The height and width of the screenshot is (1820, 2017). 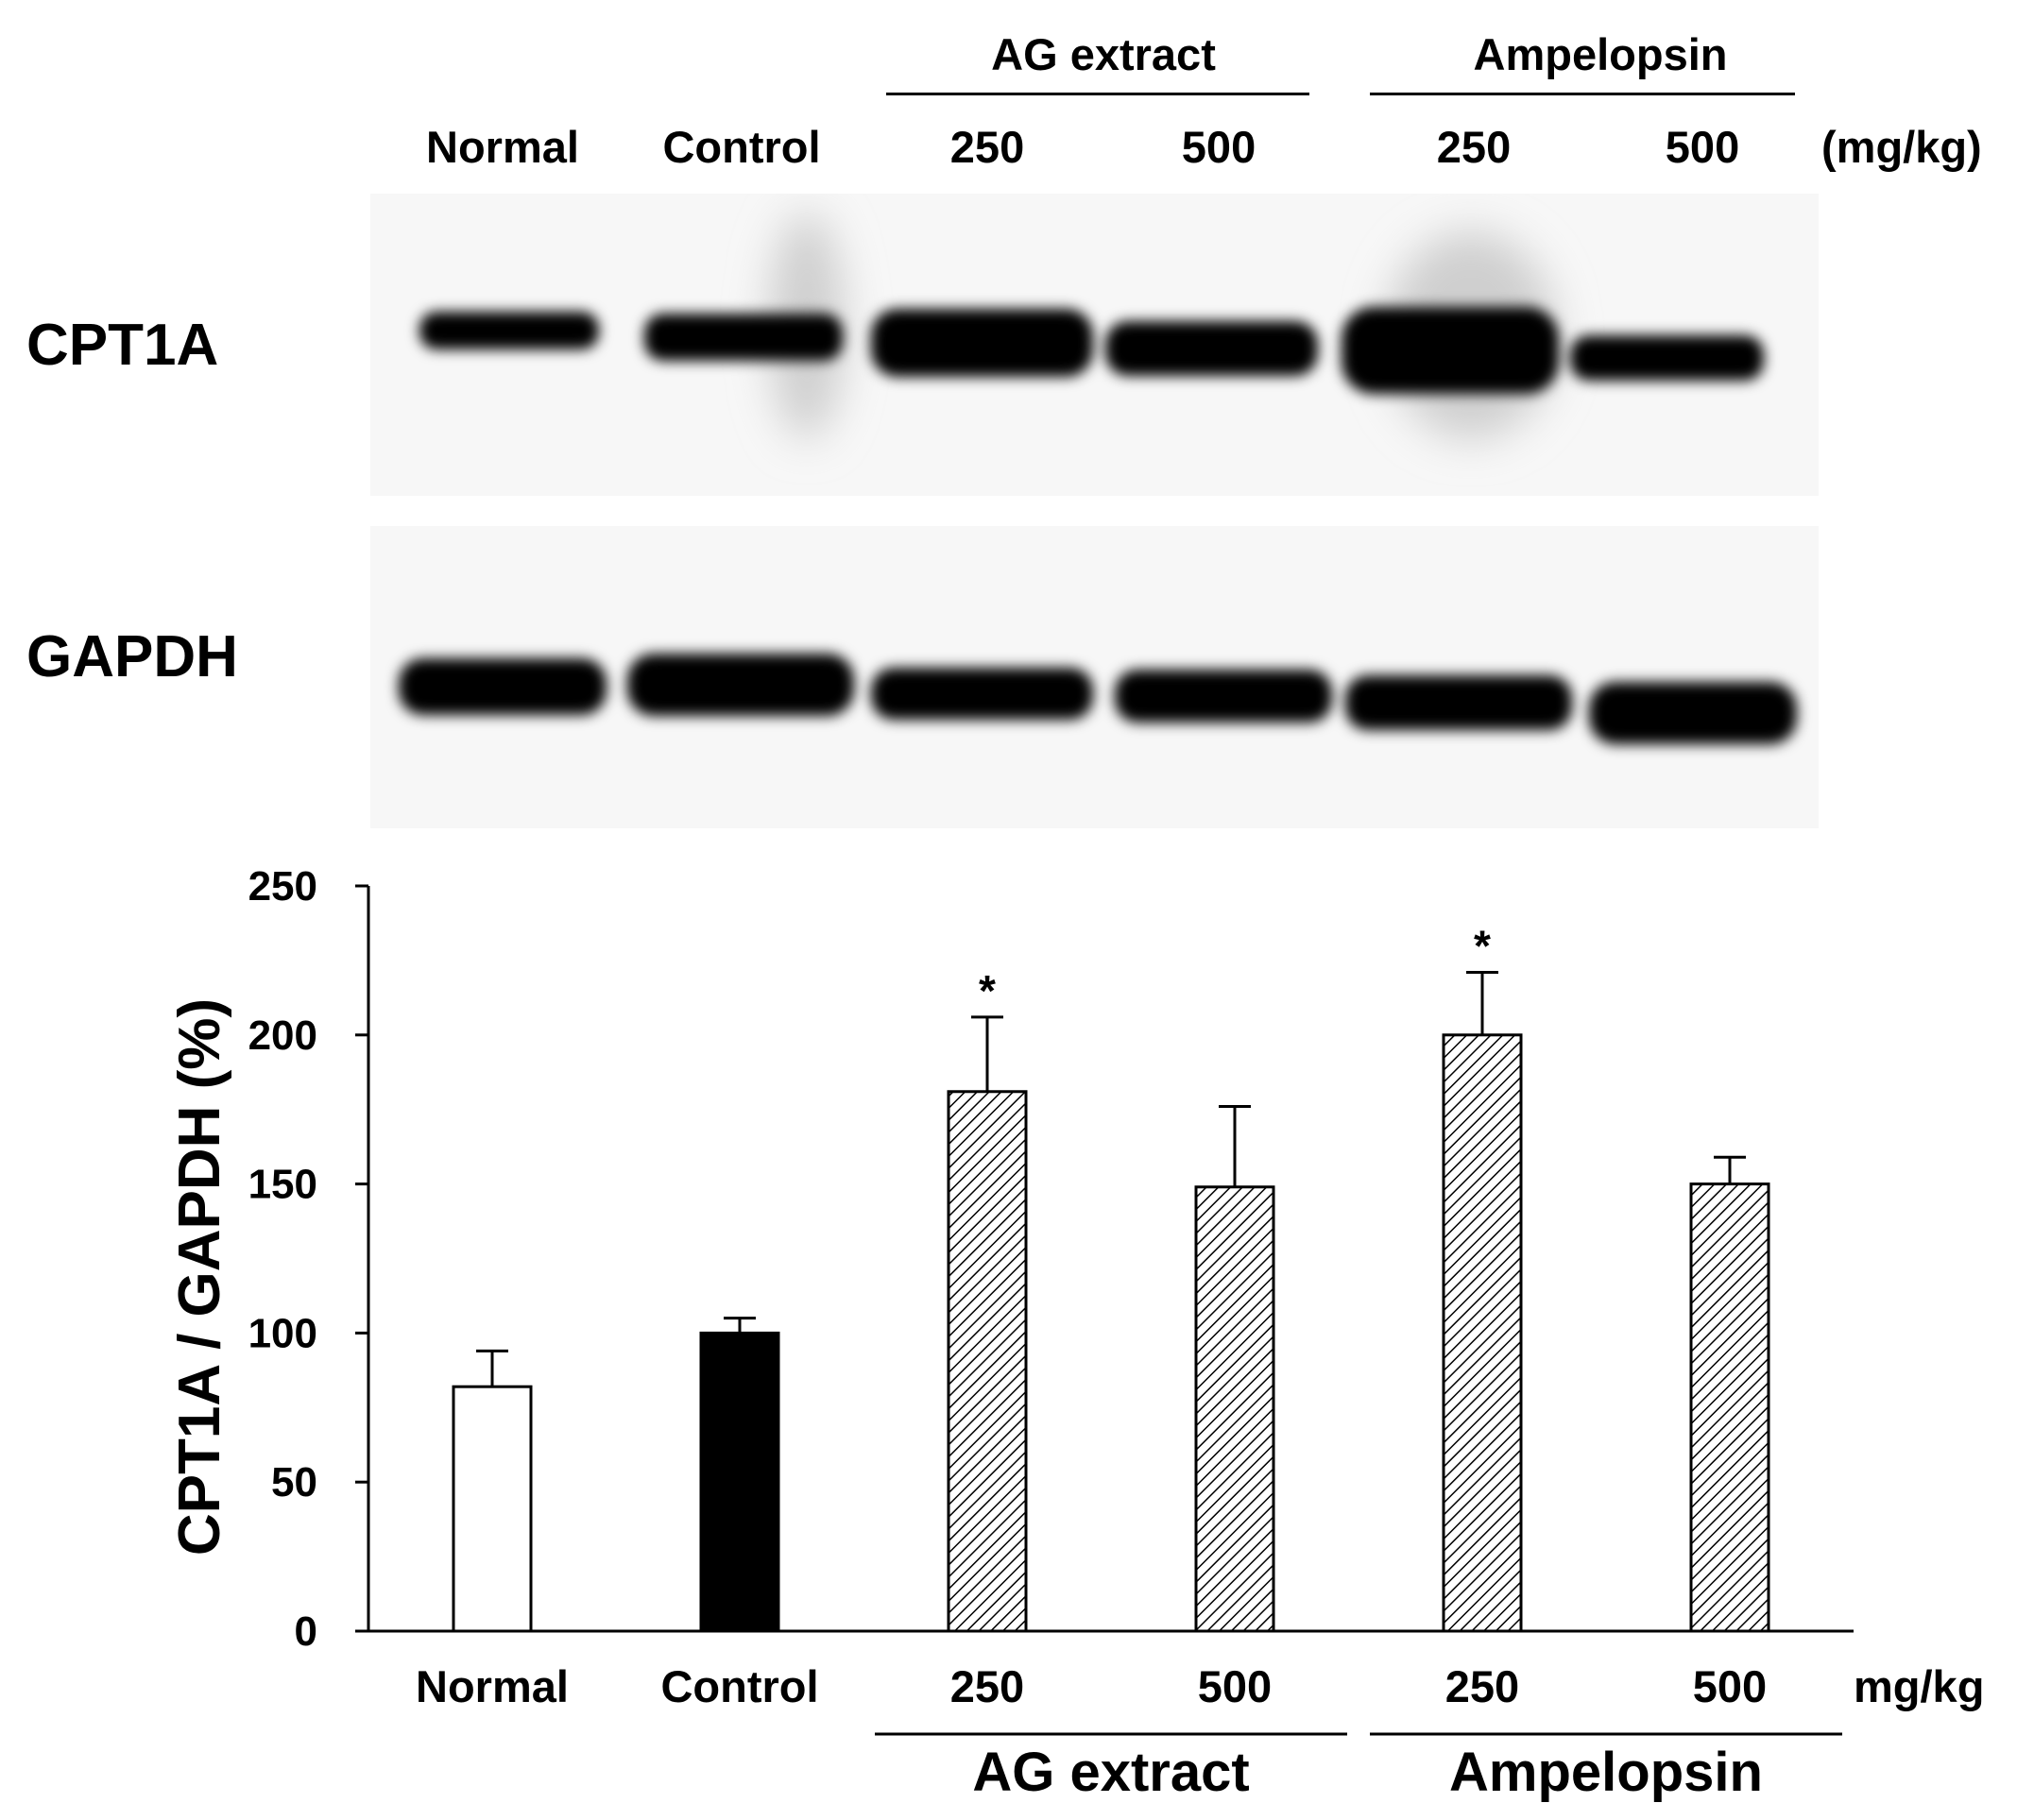 I want to click on cpt1a-blot-image, so click(x=1094, y=345).